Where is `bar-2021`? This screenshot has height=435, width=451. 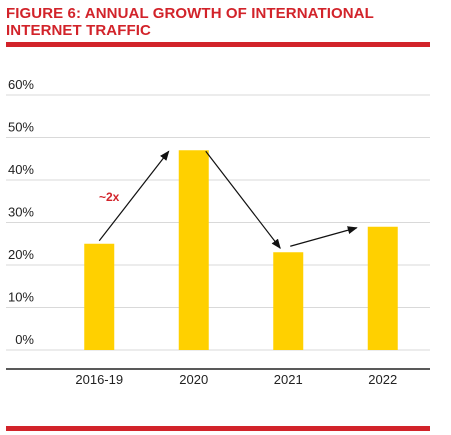
bar-2021 is located at coordinates (288, 301).